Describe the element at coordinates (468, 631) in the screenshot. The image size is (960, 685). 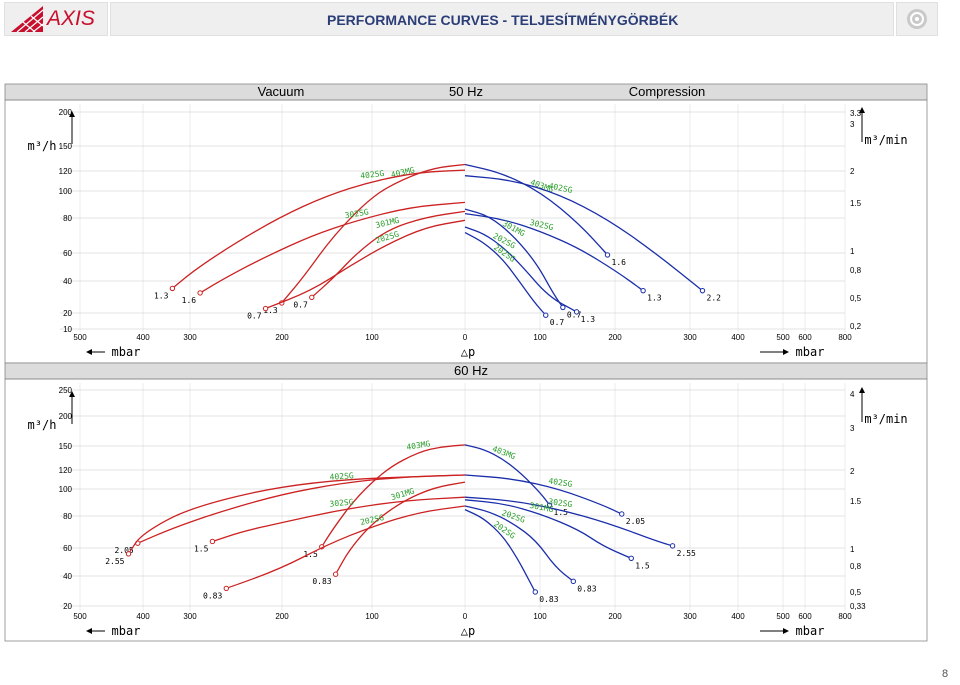
I see `center-x-axis-label: △p` at that location.